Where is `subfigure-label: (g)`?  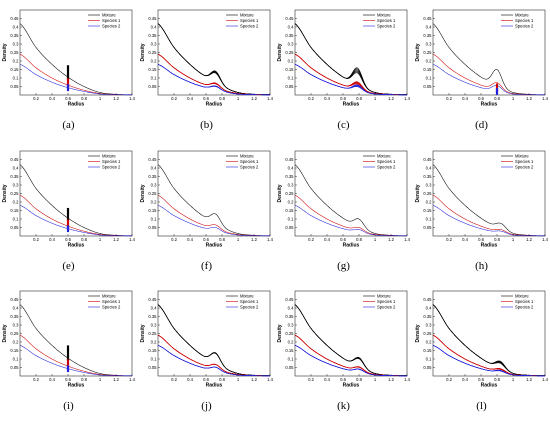 subfigure-label: (g) is located at coordinates (343, 266).